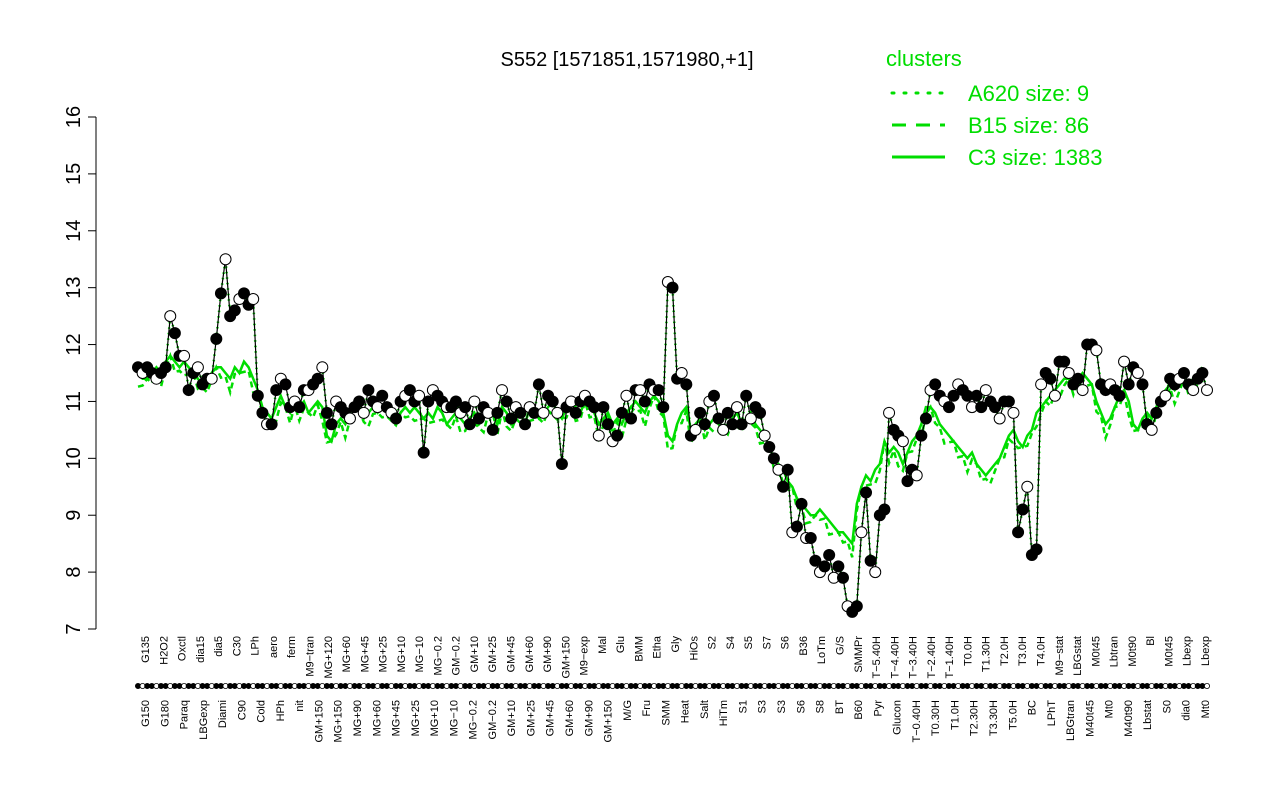 Image resolution: width=1280 pixels, height=800 pixels. I want to click on x-tick-label-bottom: MG+25, so click(416, 718).